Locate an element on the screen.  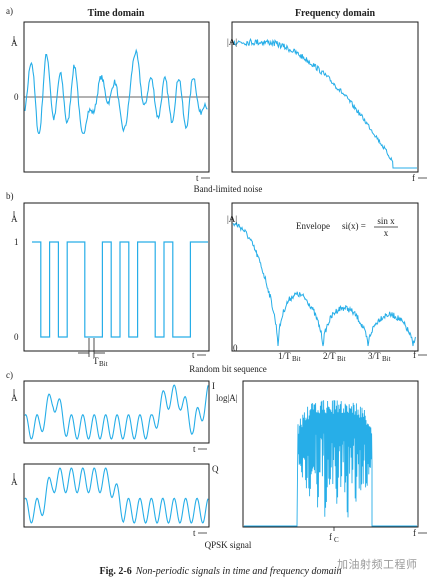
section-label-a: a) is located at coordinates (9, 11).